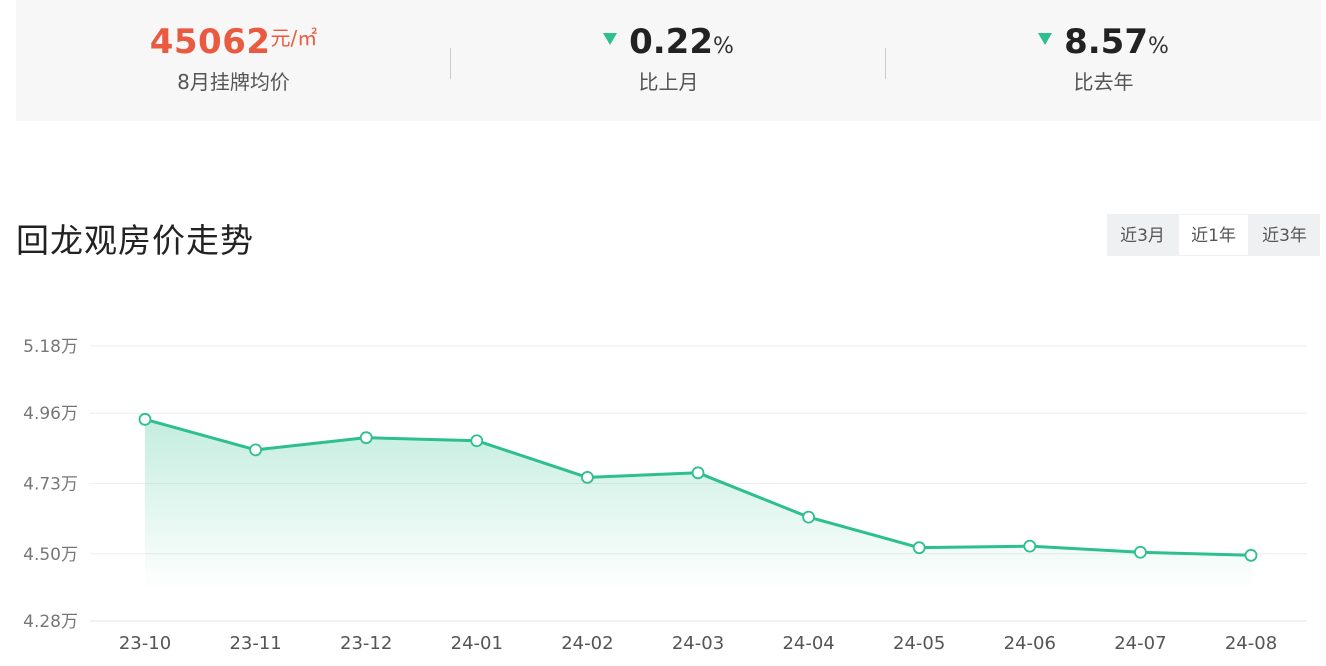 Image resolution: width=1326 pixels, height=666 pixels. I want to click on mom-stat: 0.22% 比上月, so click(668, 60).